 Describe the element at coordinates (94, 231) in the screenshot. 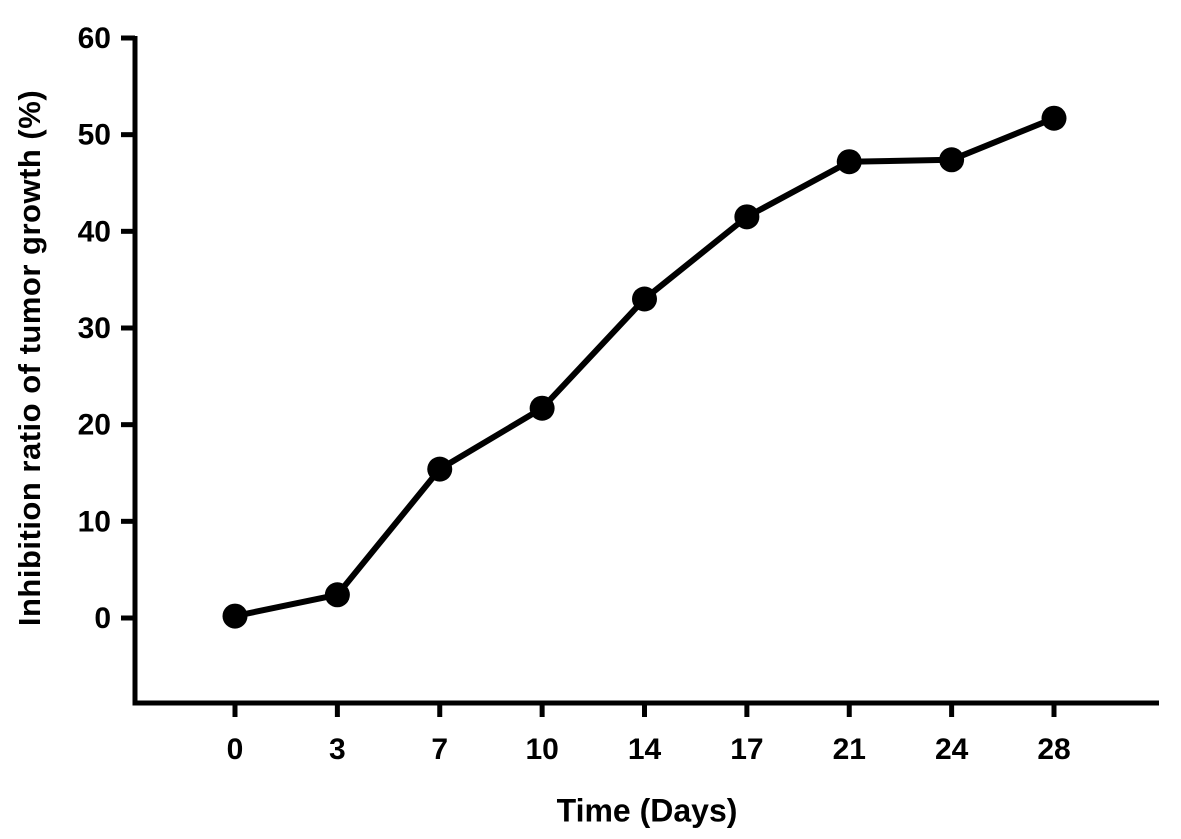

I see `y-tick-label: 40` at that location.